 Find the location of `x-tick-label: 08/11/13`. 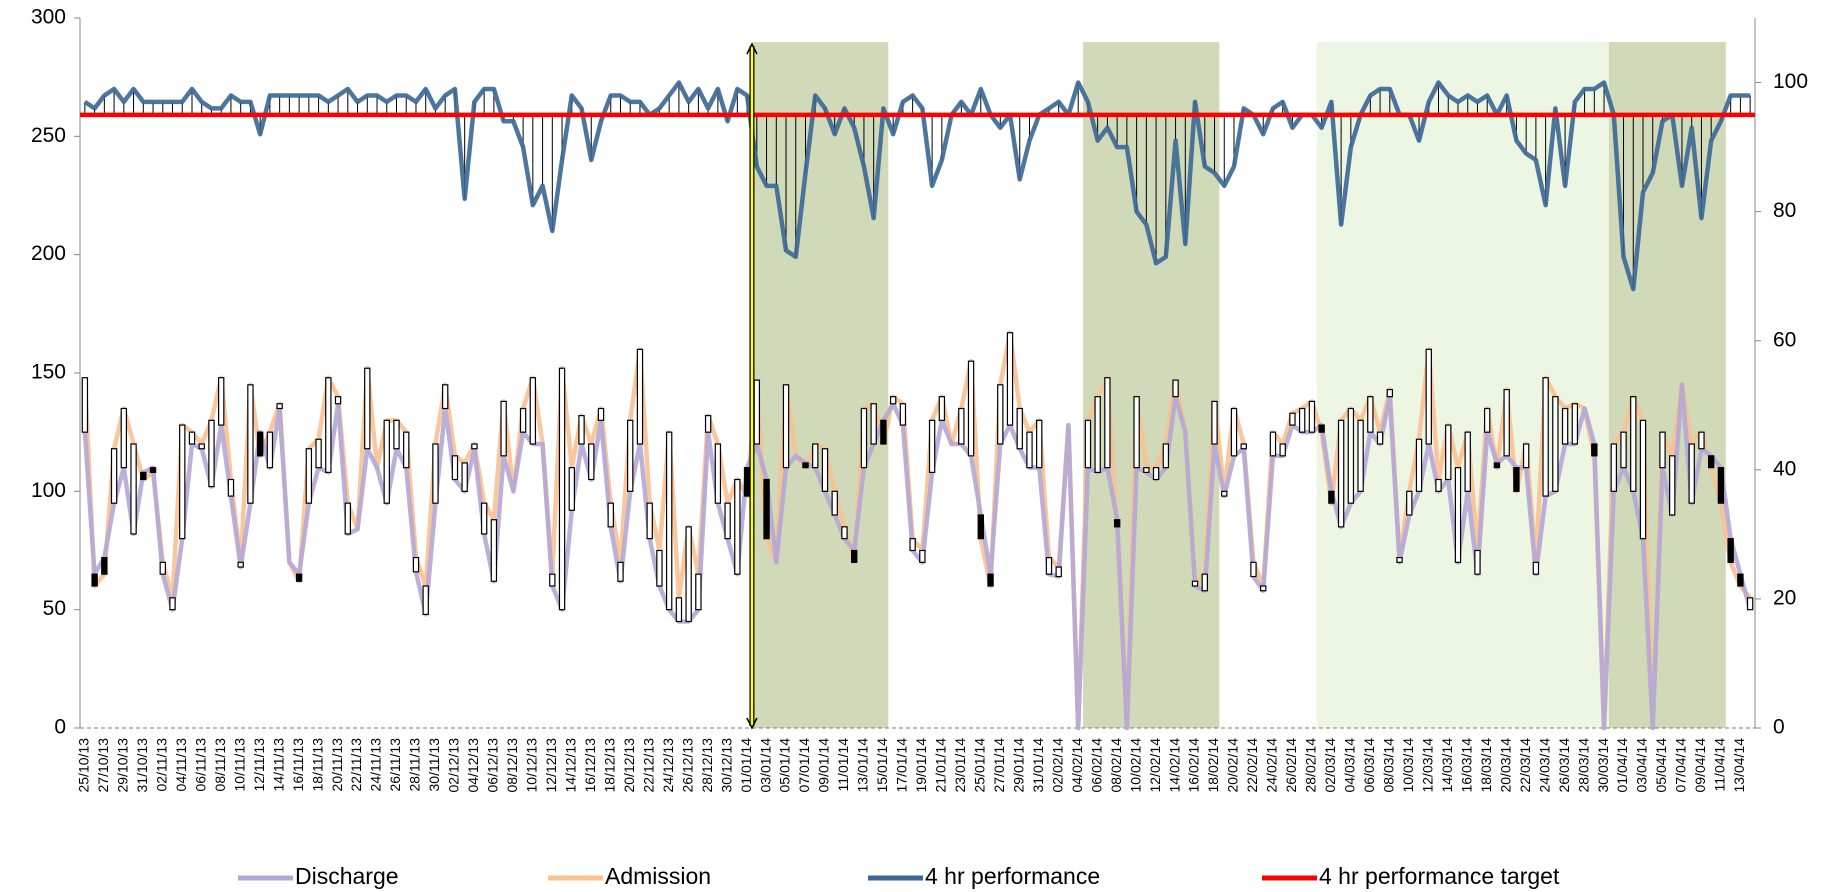

x-tick-label: 08/11/13 is located at coordinates (220, 765).